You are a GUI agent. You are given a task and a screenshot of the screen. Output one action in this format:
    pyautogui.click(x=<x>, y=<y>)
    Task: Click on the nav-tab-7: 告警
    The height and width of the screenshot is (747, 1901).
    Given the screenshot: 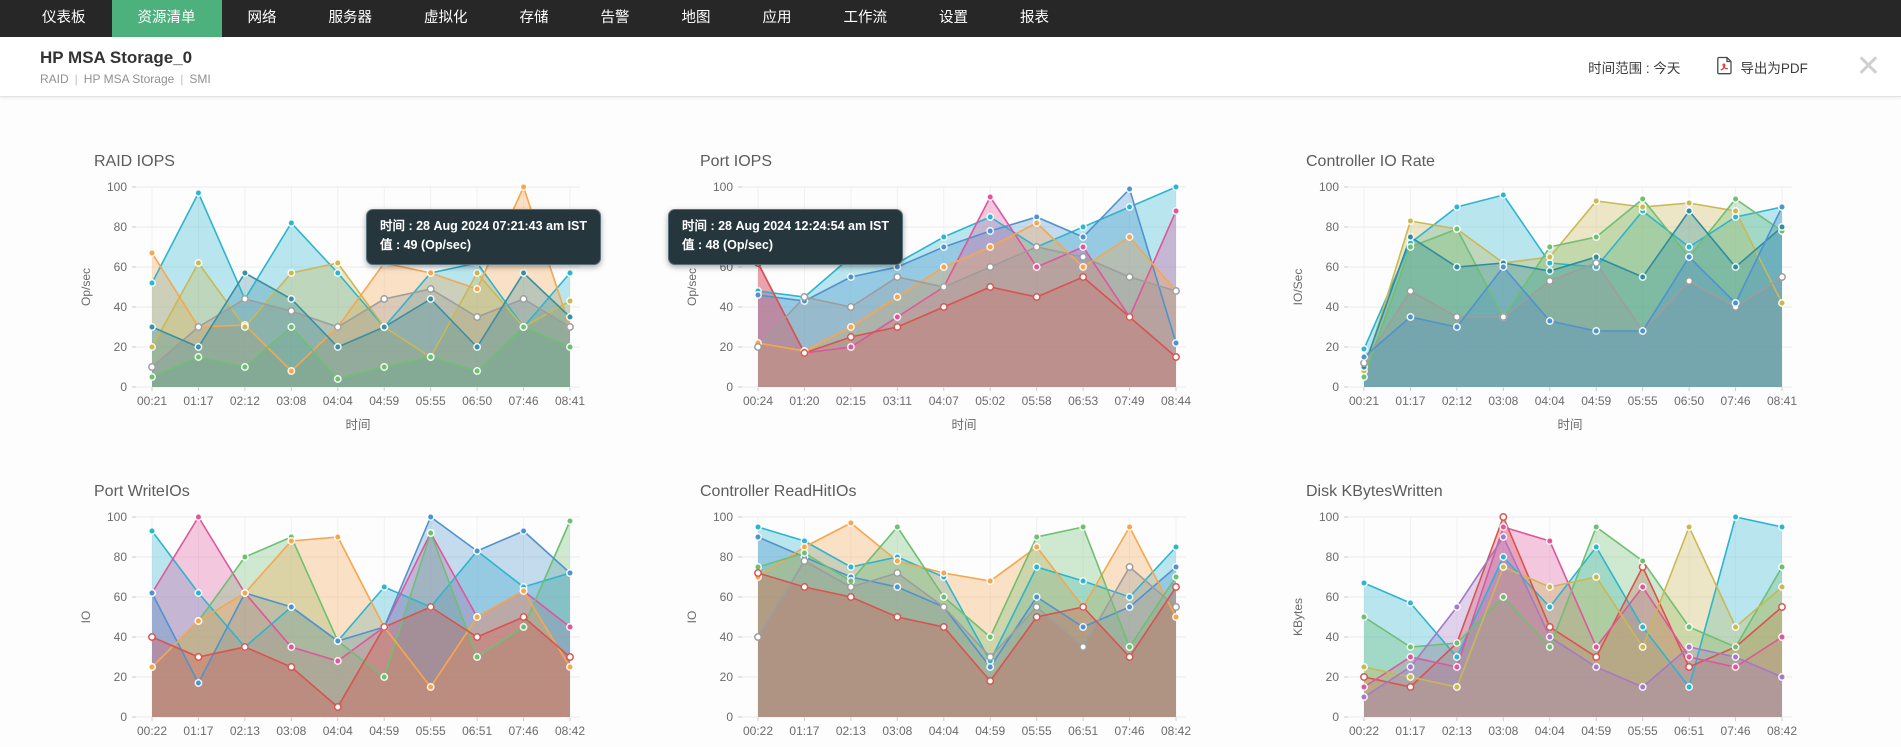 What is the action you would take?
    pyautogui.click(x=615, y=18)
    